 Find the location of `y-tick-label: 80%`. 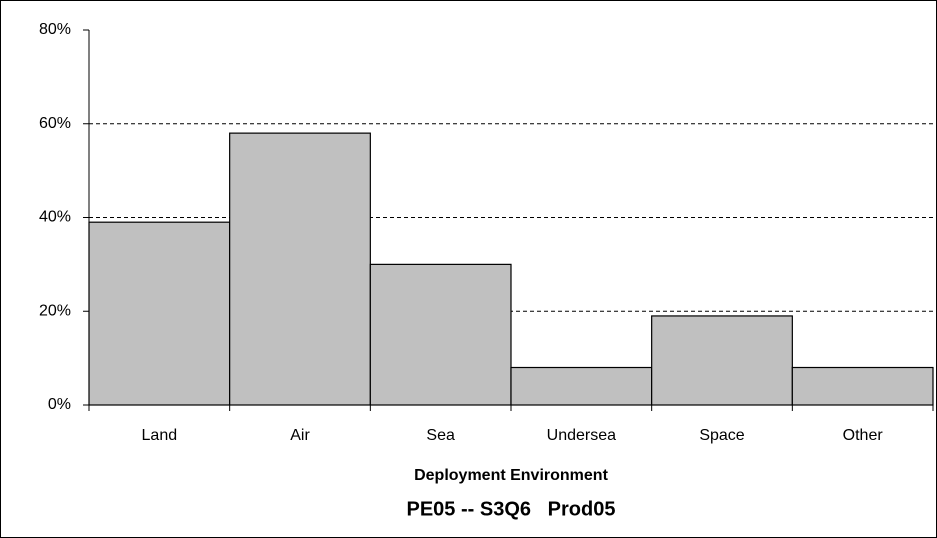

y-tick-label: 80% is located at coordinates (55, 29).